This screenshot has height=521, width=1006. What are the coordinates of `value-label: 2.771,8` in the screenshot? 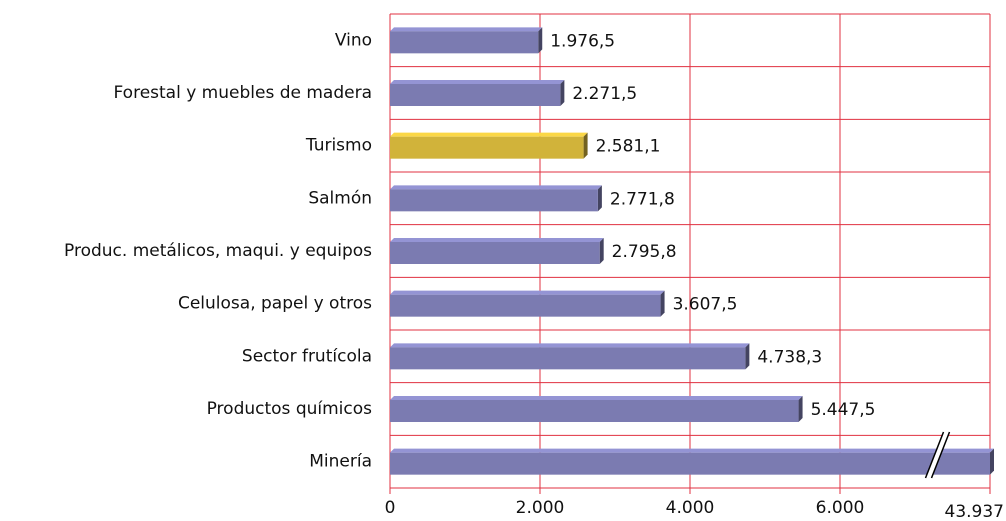 It's located at (642, 199).